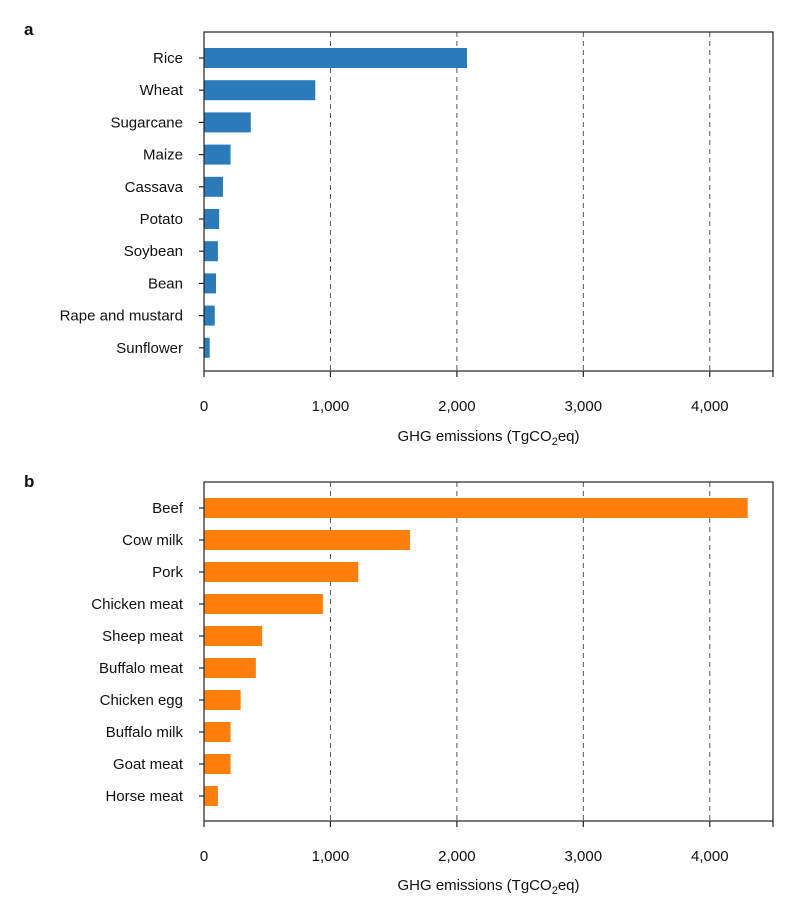  What do you see at coordinates (144, 796) in the screenshot?
I see `category-label: Horse meat` at bounding box center [144, 796].